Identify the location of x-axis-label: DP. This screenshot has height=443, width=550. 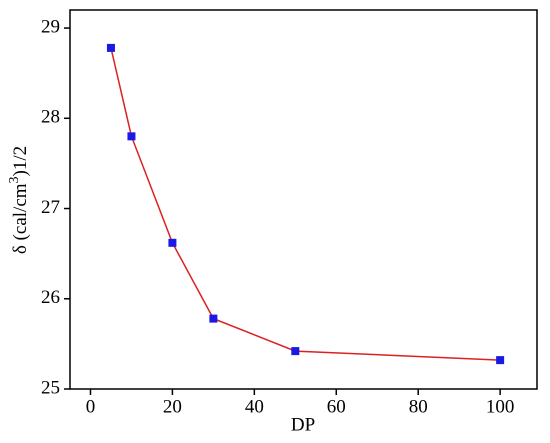
(303, 424).